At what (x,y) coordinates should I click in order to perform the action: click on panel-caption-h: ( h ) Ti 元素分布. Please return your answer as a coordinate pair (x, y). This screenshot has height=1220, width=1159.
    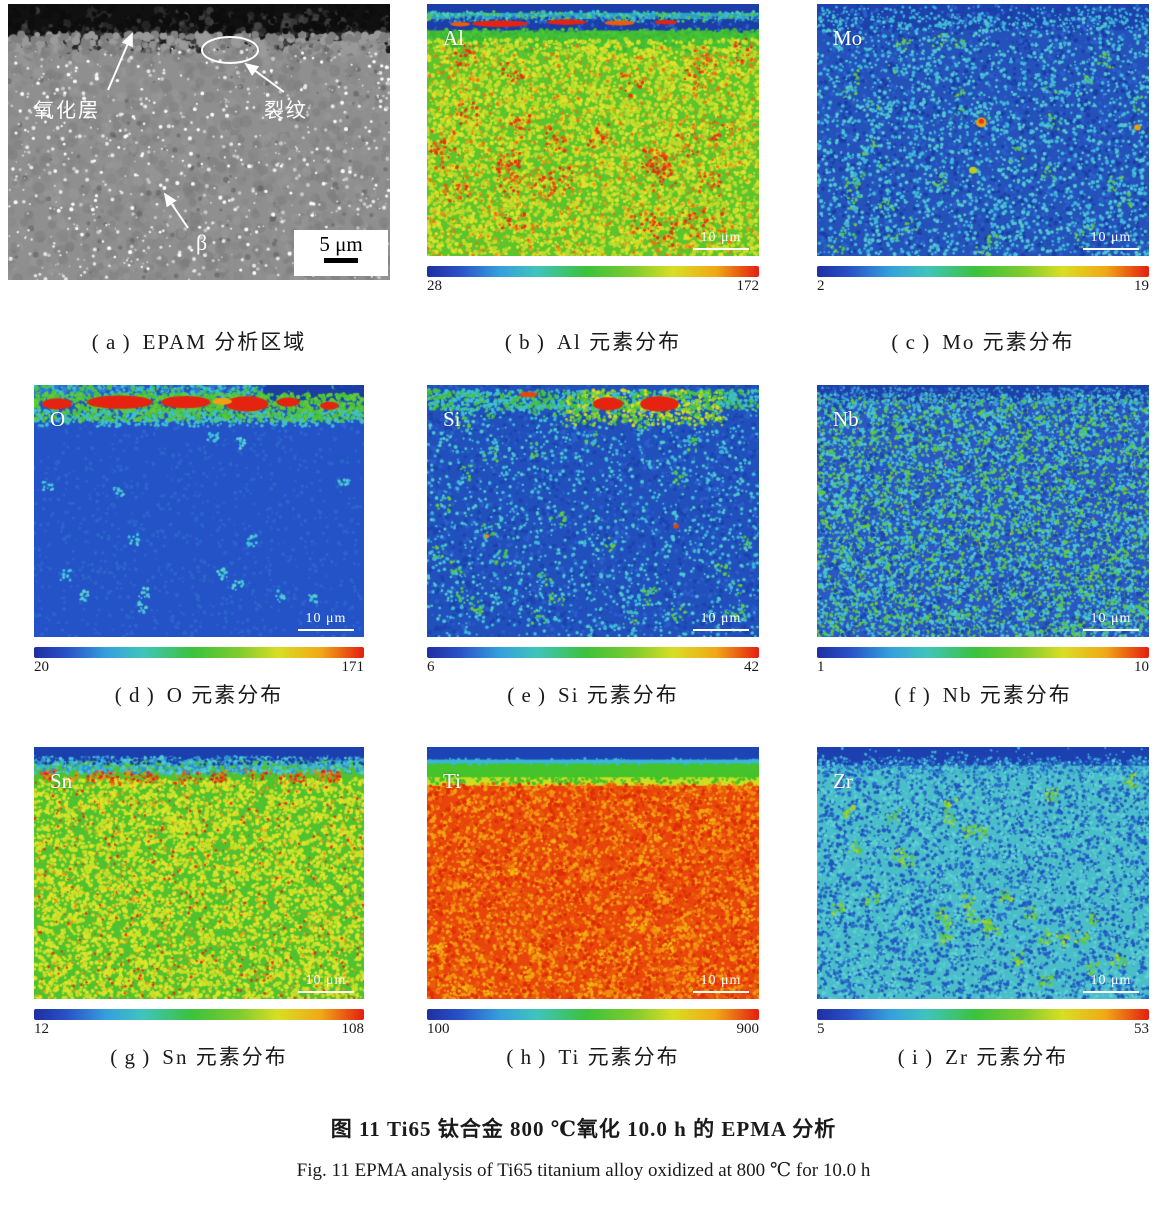
    Looking at the image, I should click on (593, 1057).